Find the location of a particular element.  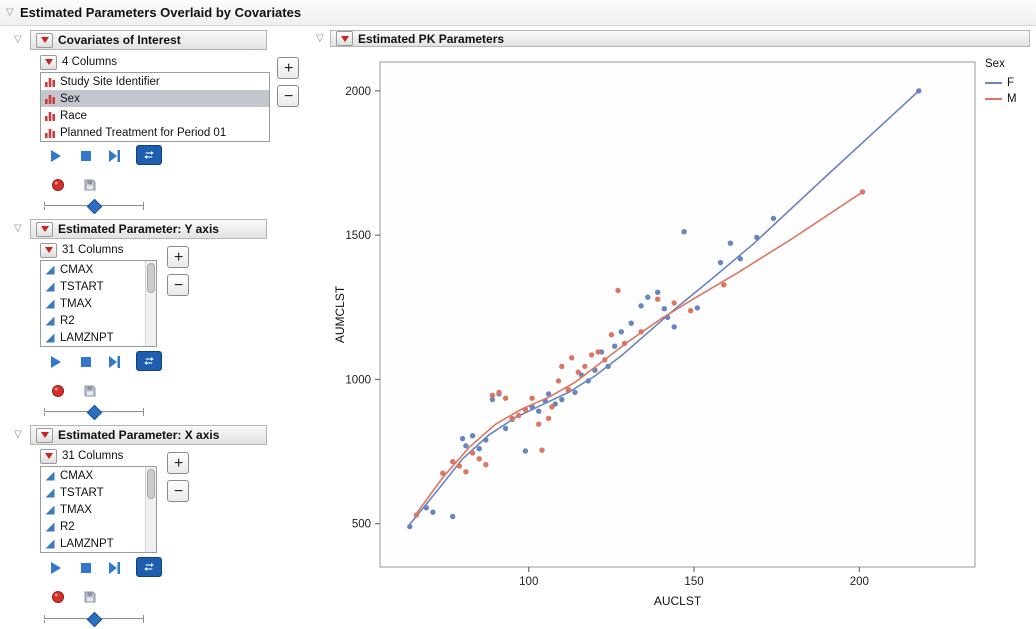

x-axis-add-button: + is located at coordinates (178, 463).